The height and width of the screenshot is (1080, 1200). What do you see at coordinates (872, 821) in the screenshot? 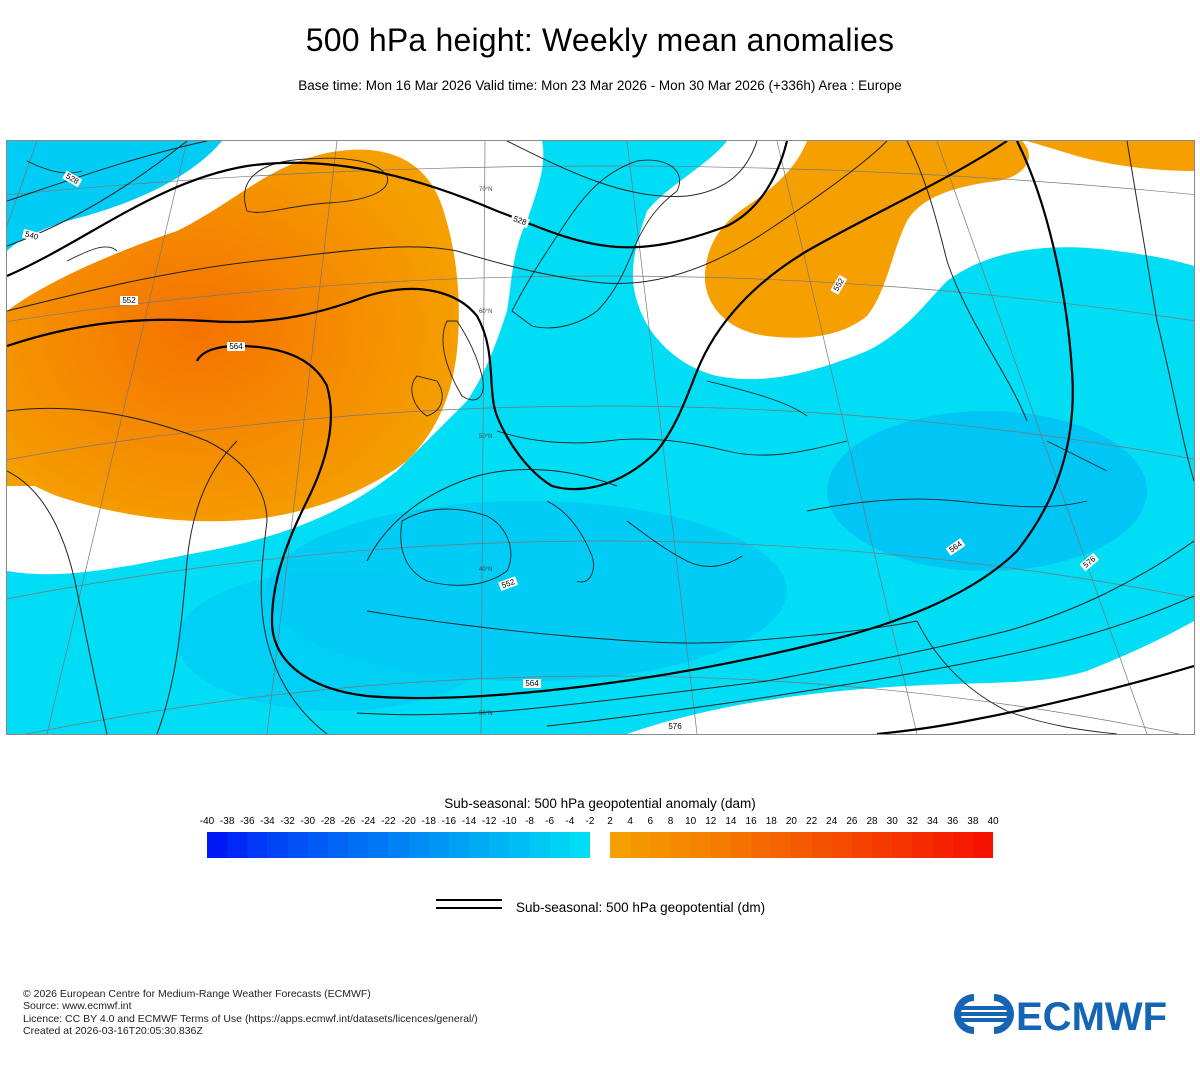
I see `colorbar-tick-label: 28` at bounding box center [872, 821].